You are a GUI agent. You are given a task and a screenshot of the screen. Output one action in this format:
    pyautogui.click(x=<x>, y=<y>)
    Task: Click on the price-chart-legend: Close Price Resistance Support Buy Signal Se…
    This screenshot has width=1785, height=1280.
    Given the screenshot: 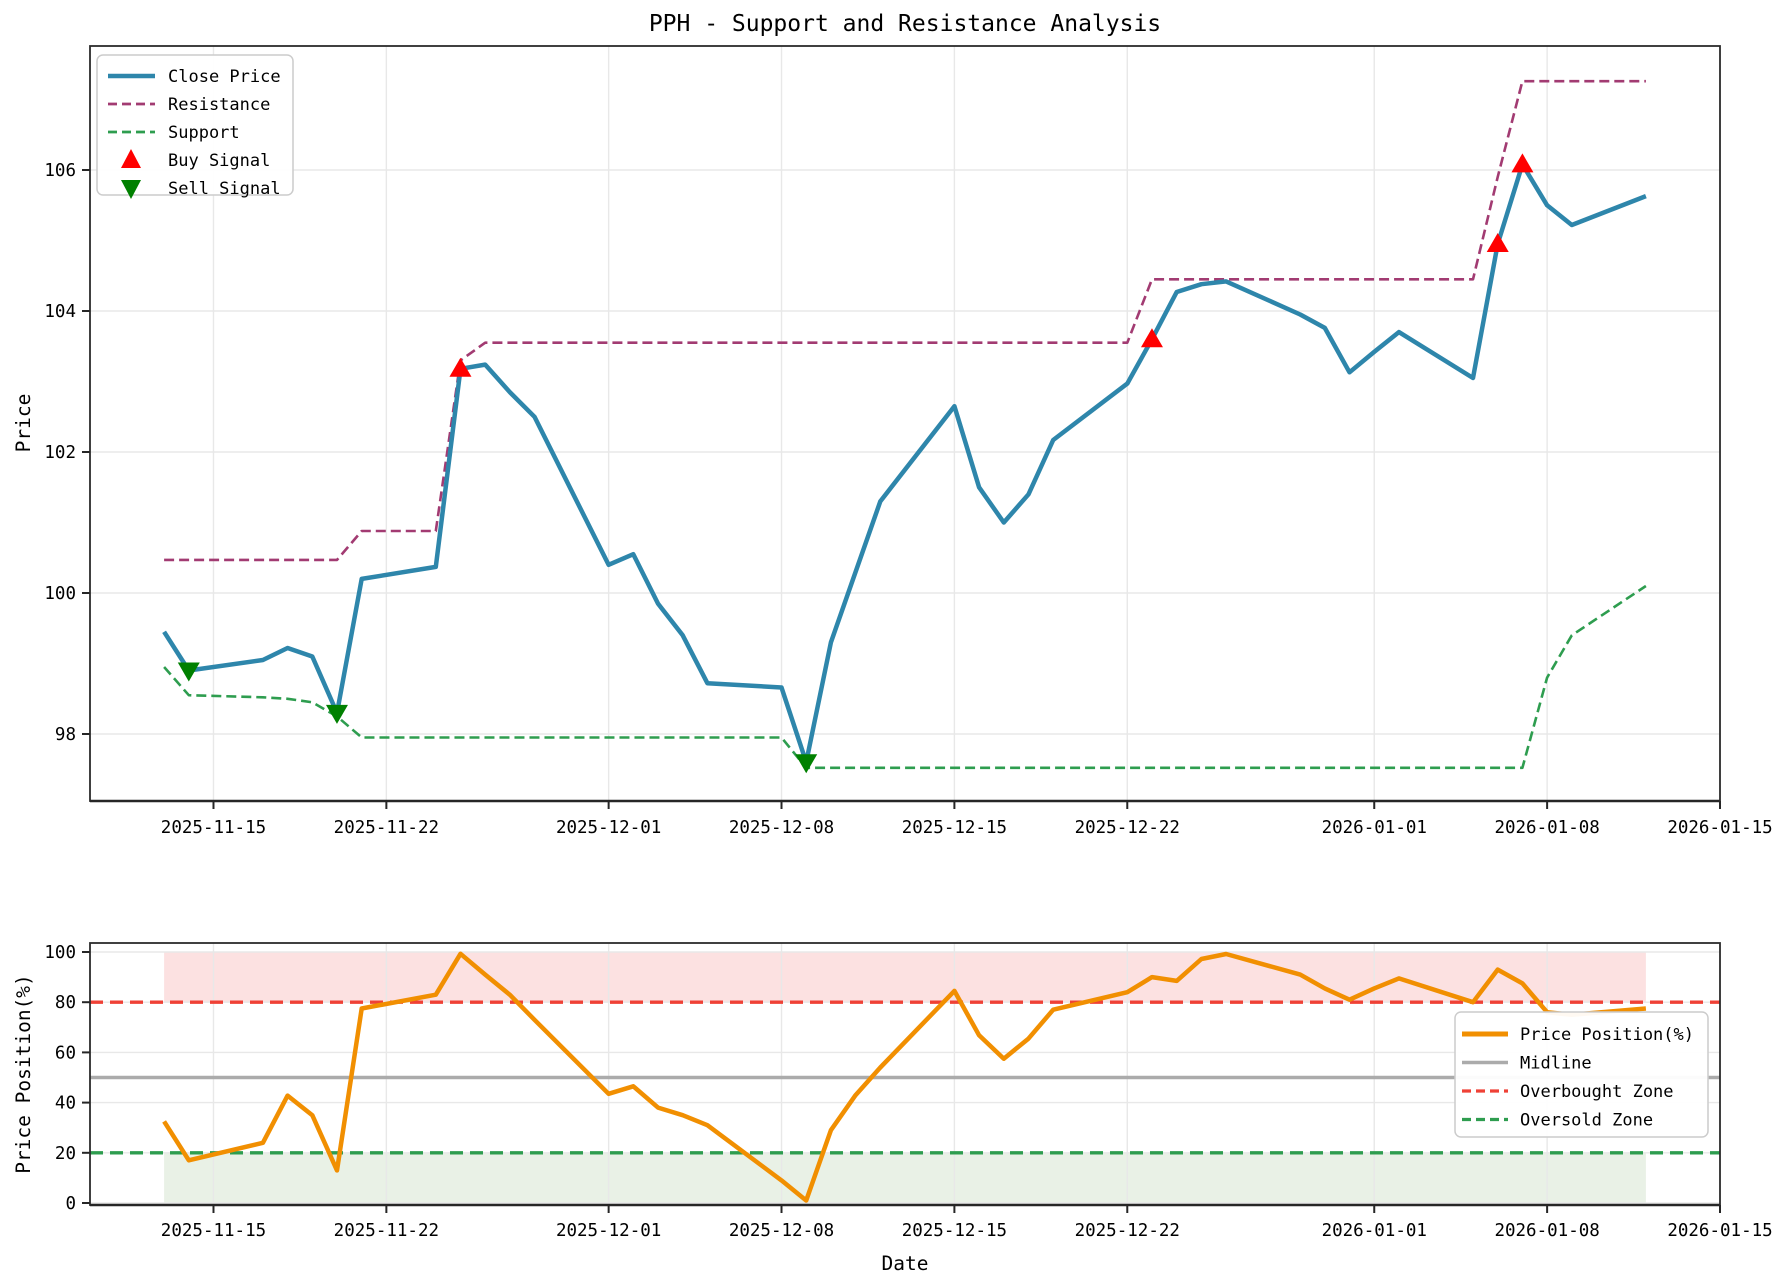 What is the action you would take?
    pyautogui.click(x=195, y=126)
    